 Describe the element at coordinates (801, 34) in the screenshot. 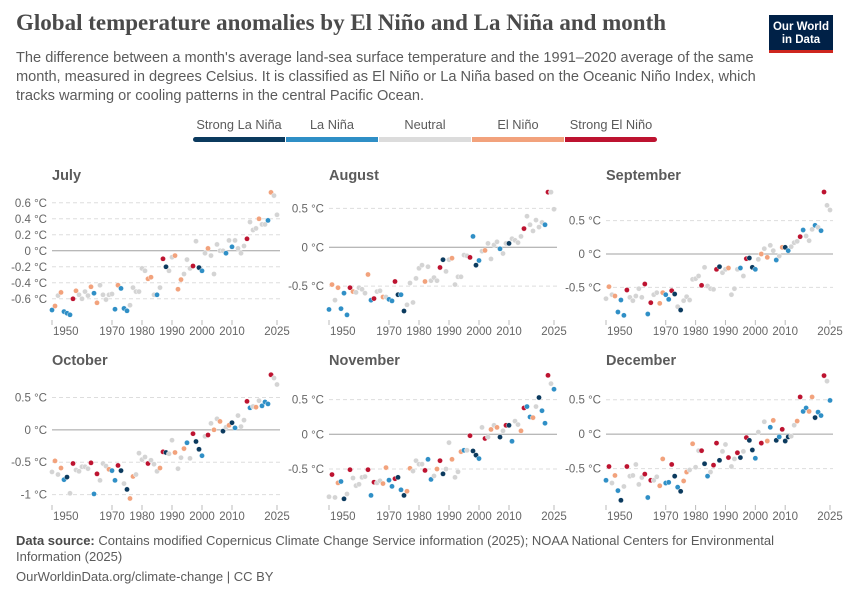

I see `owid-logo: Our World in Data` at that location.